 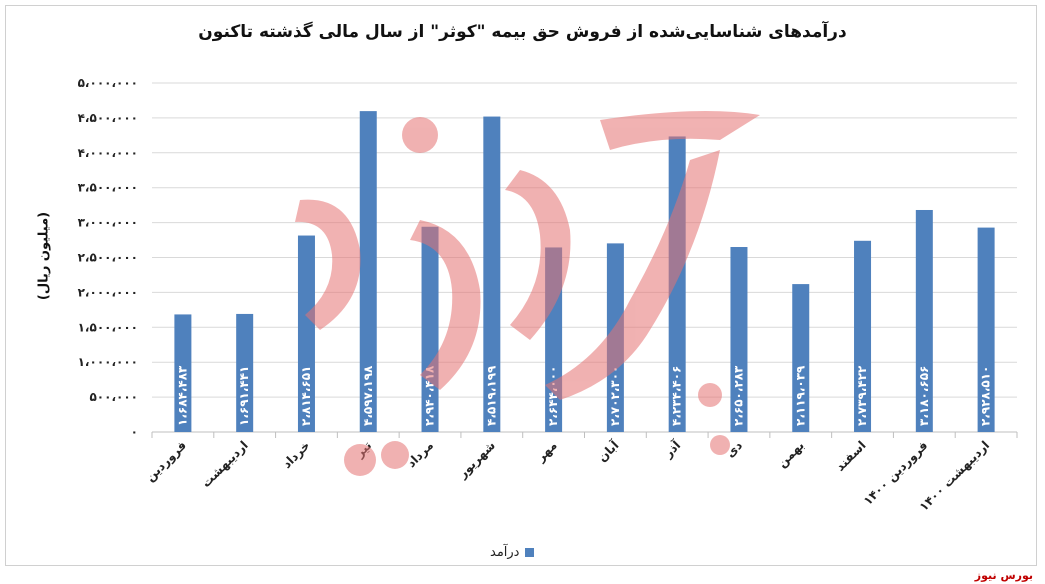 What do you see at coordinates (530, 552) in the screenshot?
I see `legend-swatch` at bounding box center [530, 552].